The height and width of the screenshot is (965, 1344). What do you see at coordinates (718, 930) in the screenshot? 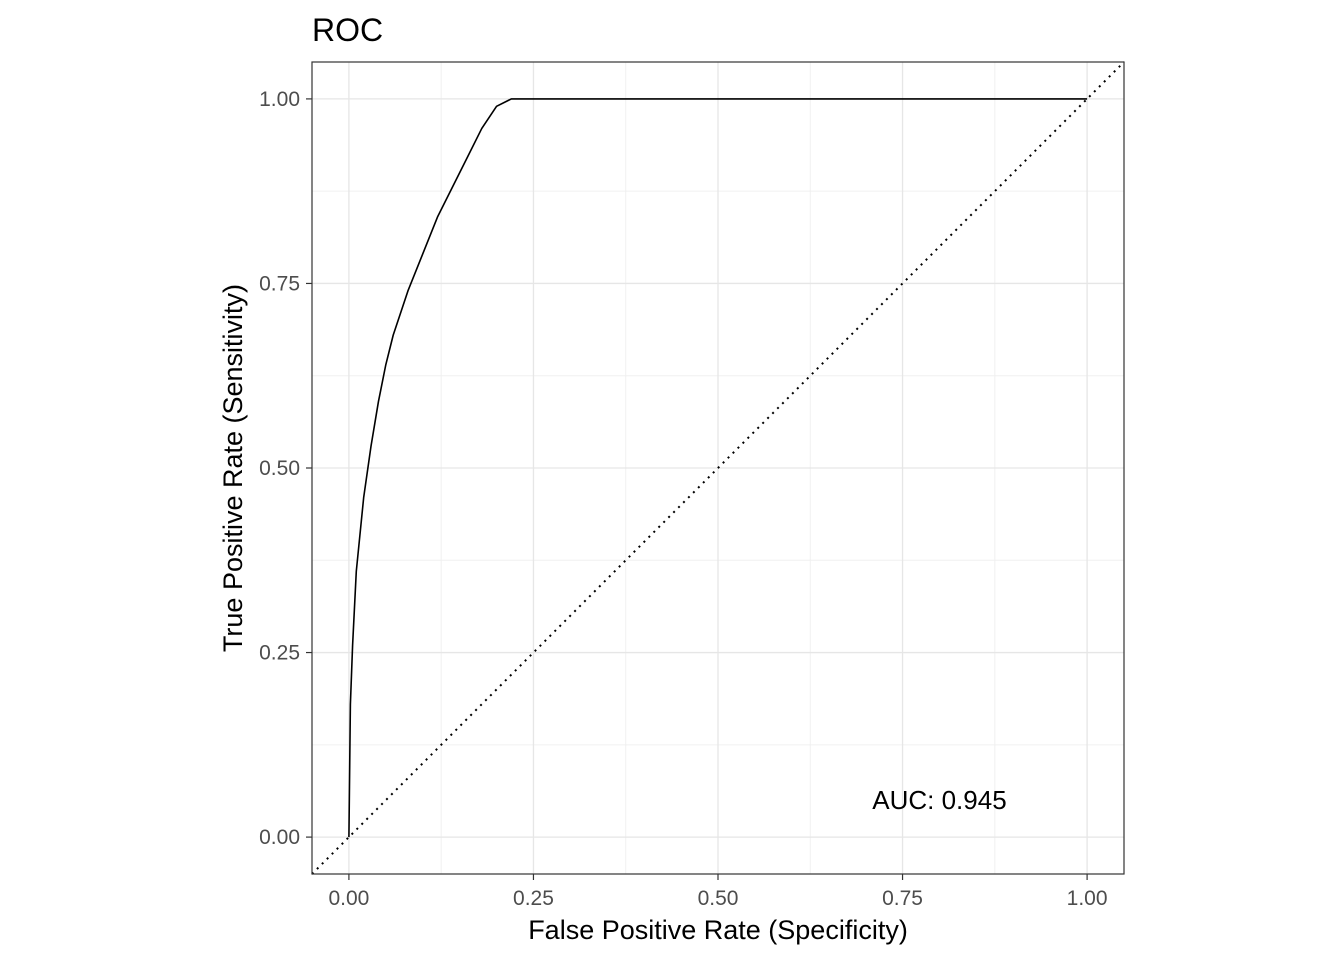
I see `x-axis-label: False Positive Rate (Specificity)` at bounding box center [718, 930].